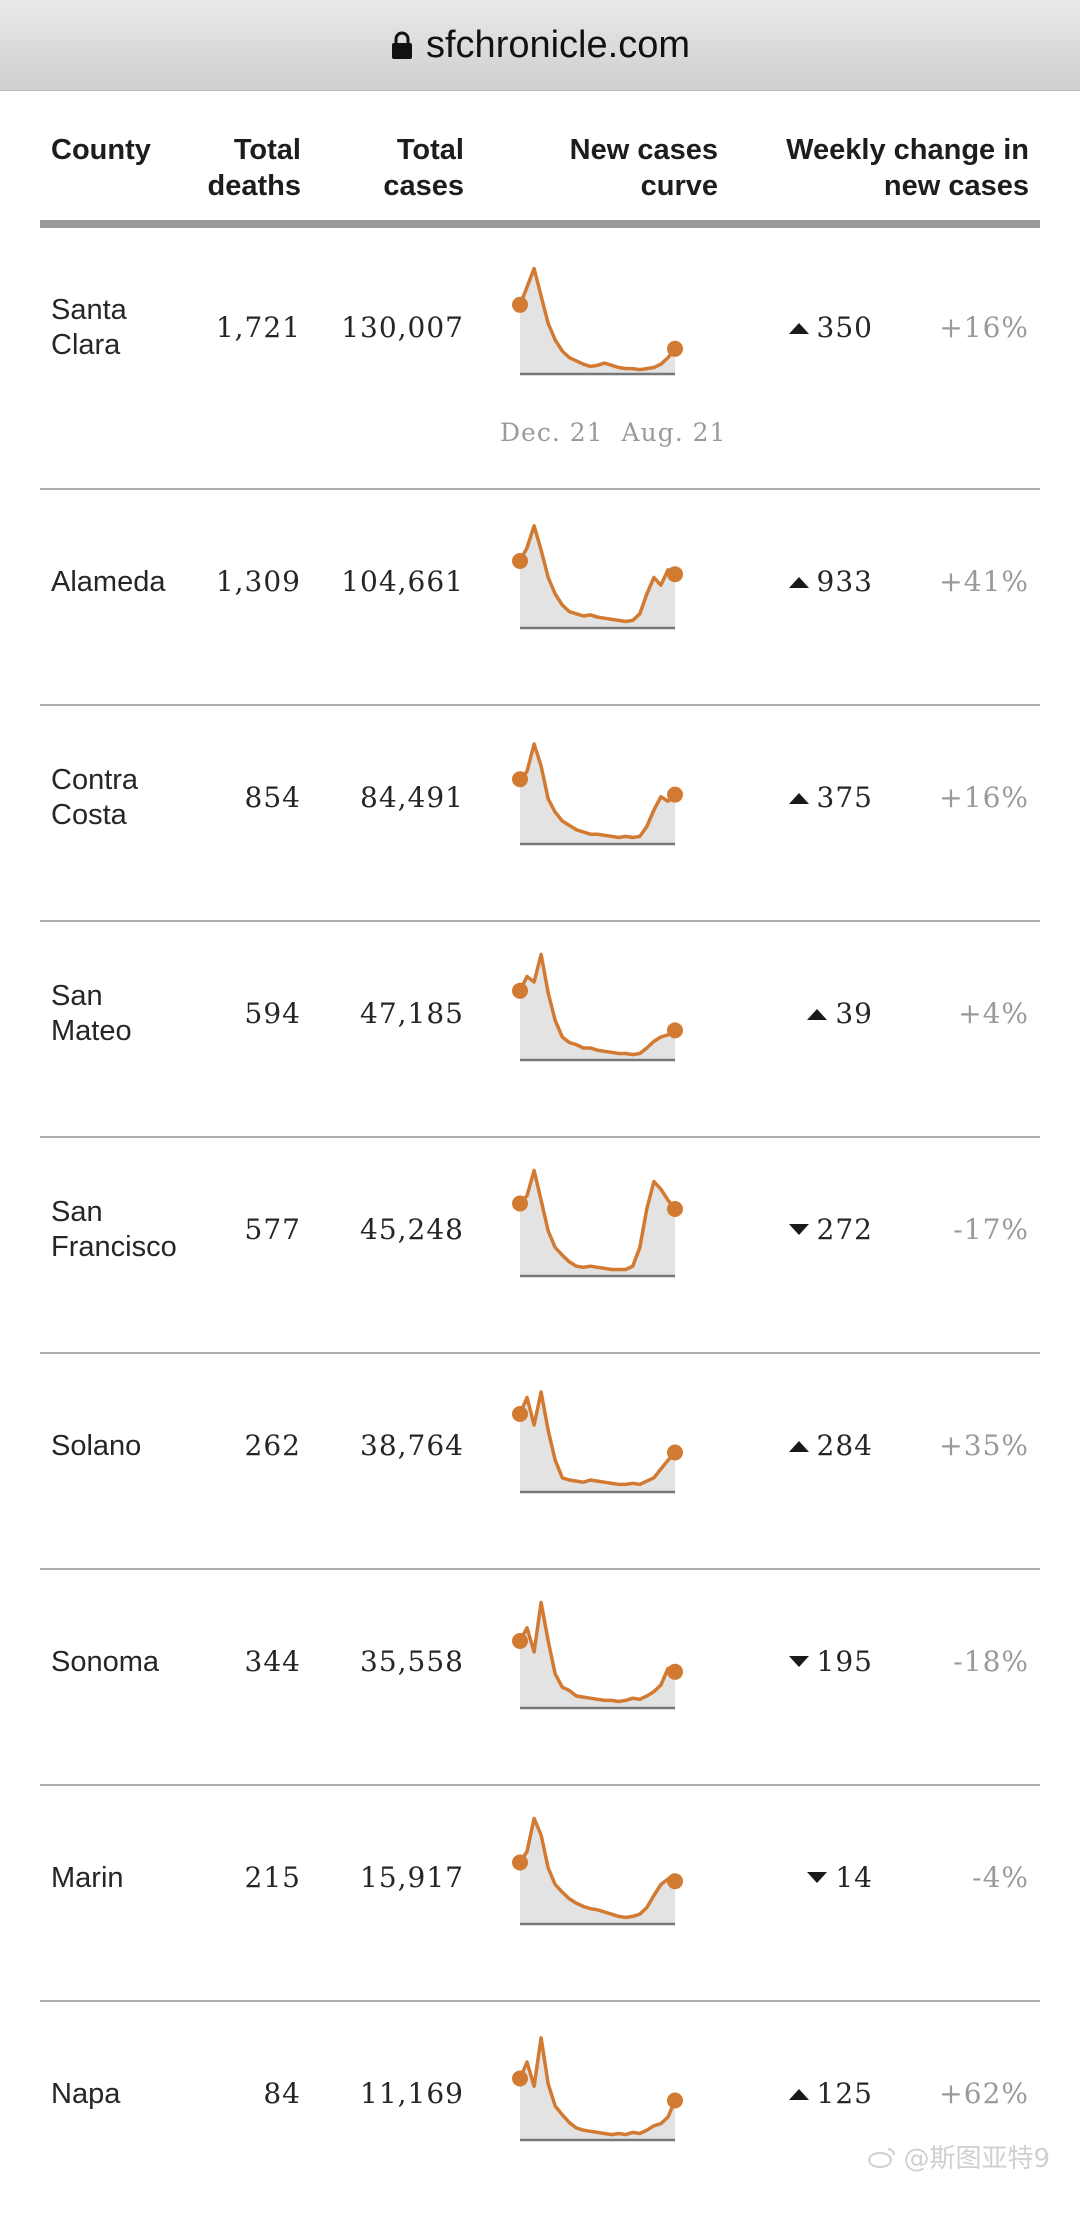 The image size is (1080, 2216). Describe the element at coordinates (412, 1013) in the screenshot. I see `total-cases: 47,185` at that location.